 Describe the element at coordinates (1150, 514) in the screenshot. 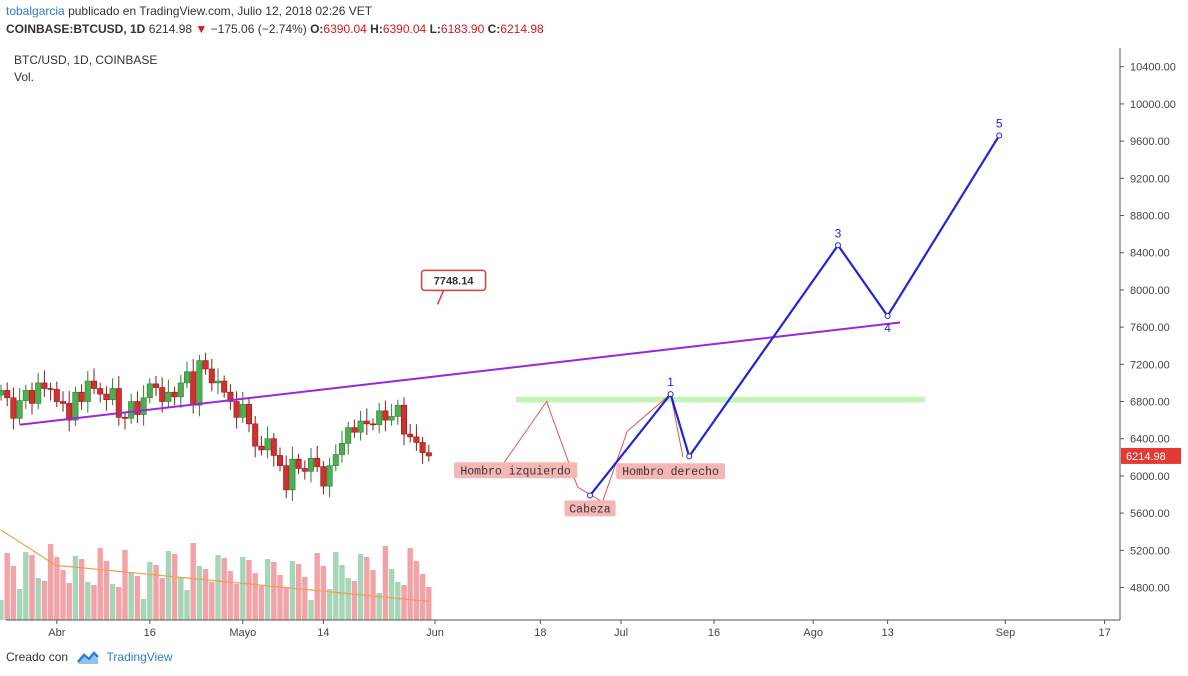

I see `y-tick-label: 5600.00` at that location.